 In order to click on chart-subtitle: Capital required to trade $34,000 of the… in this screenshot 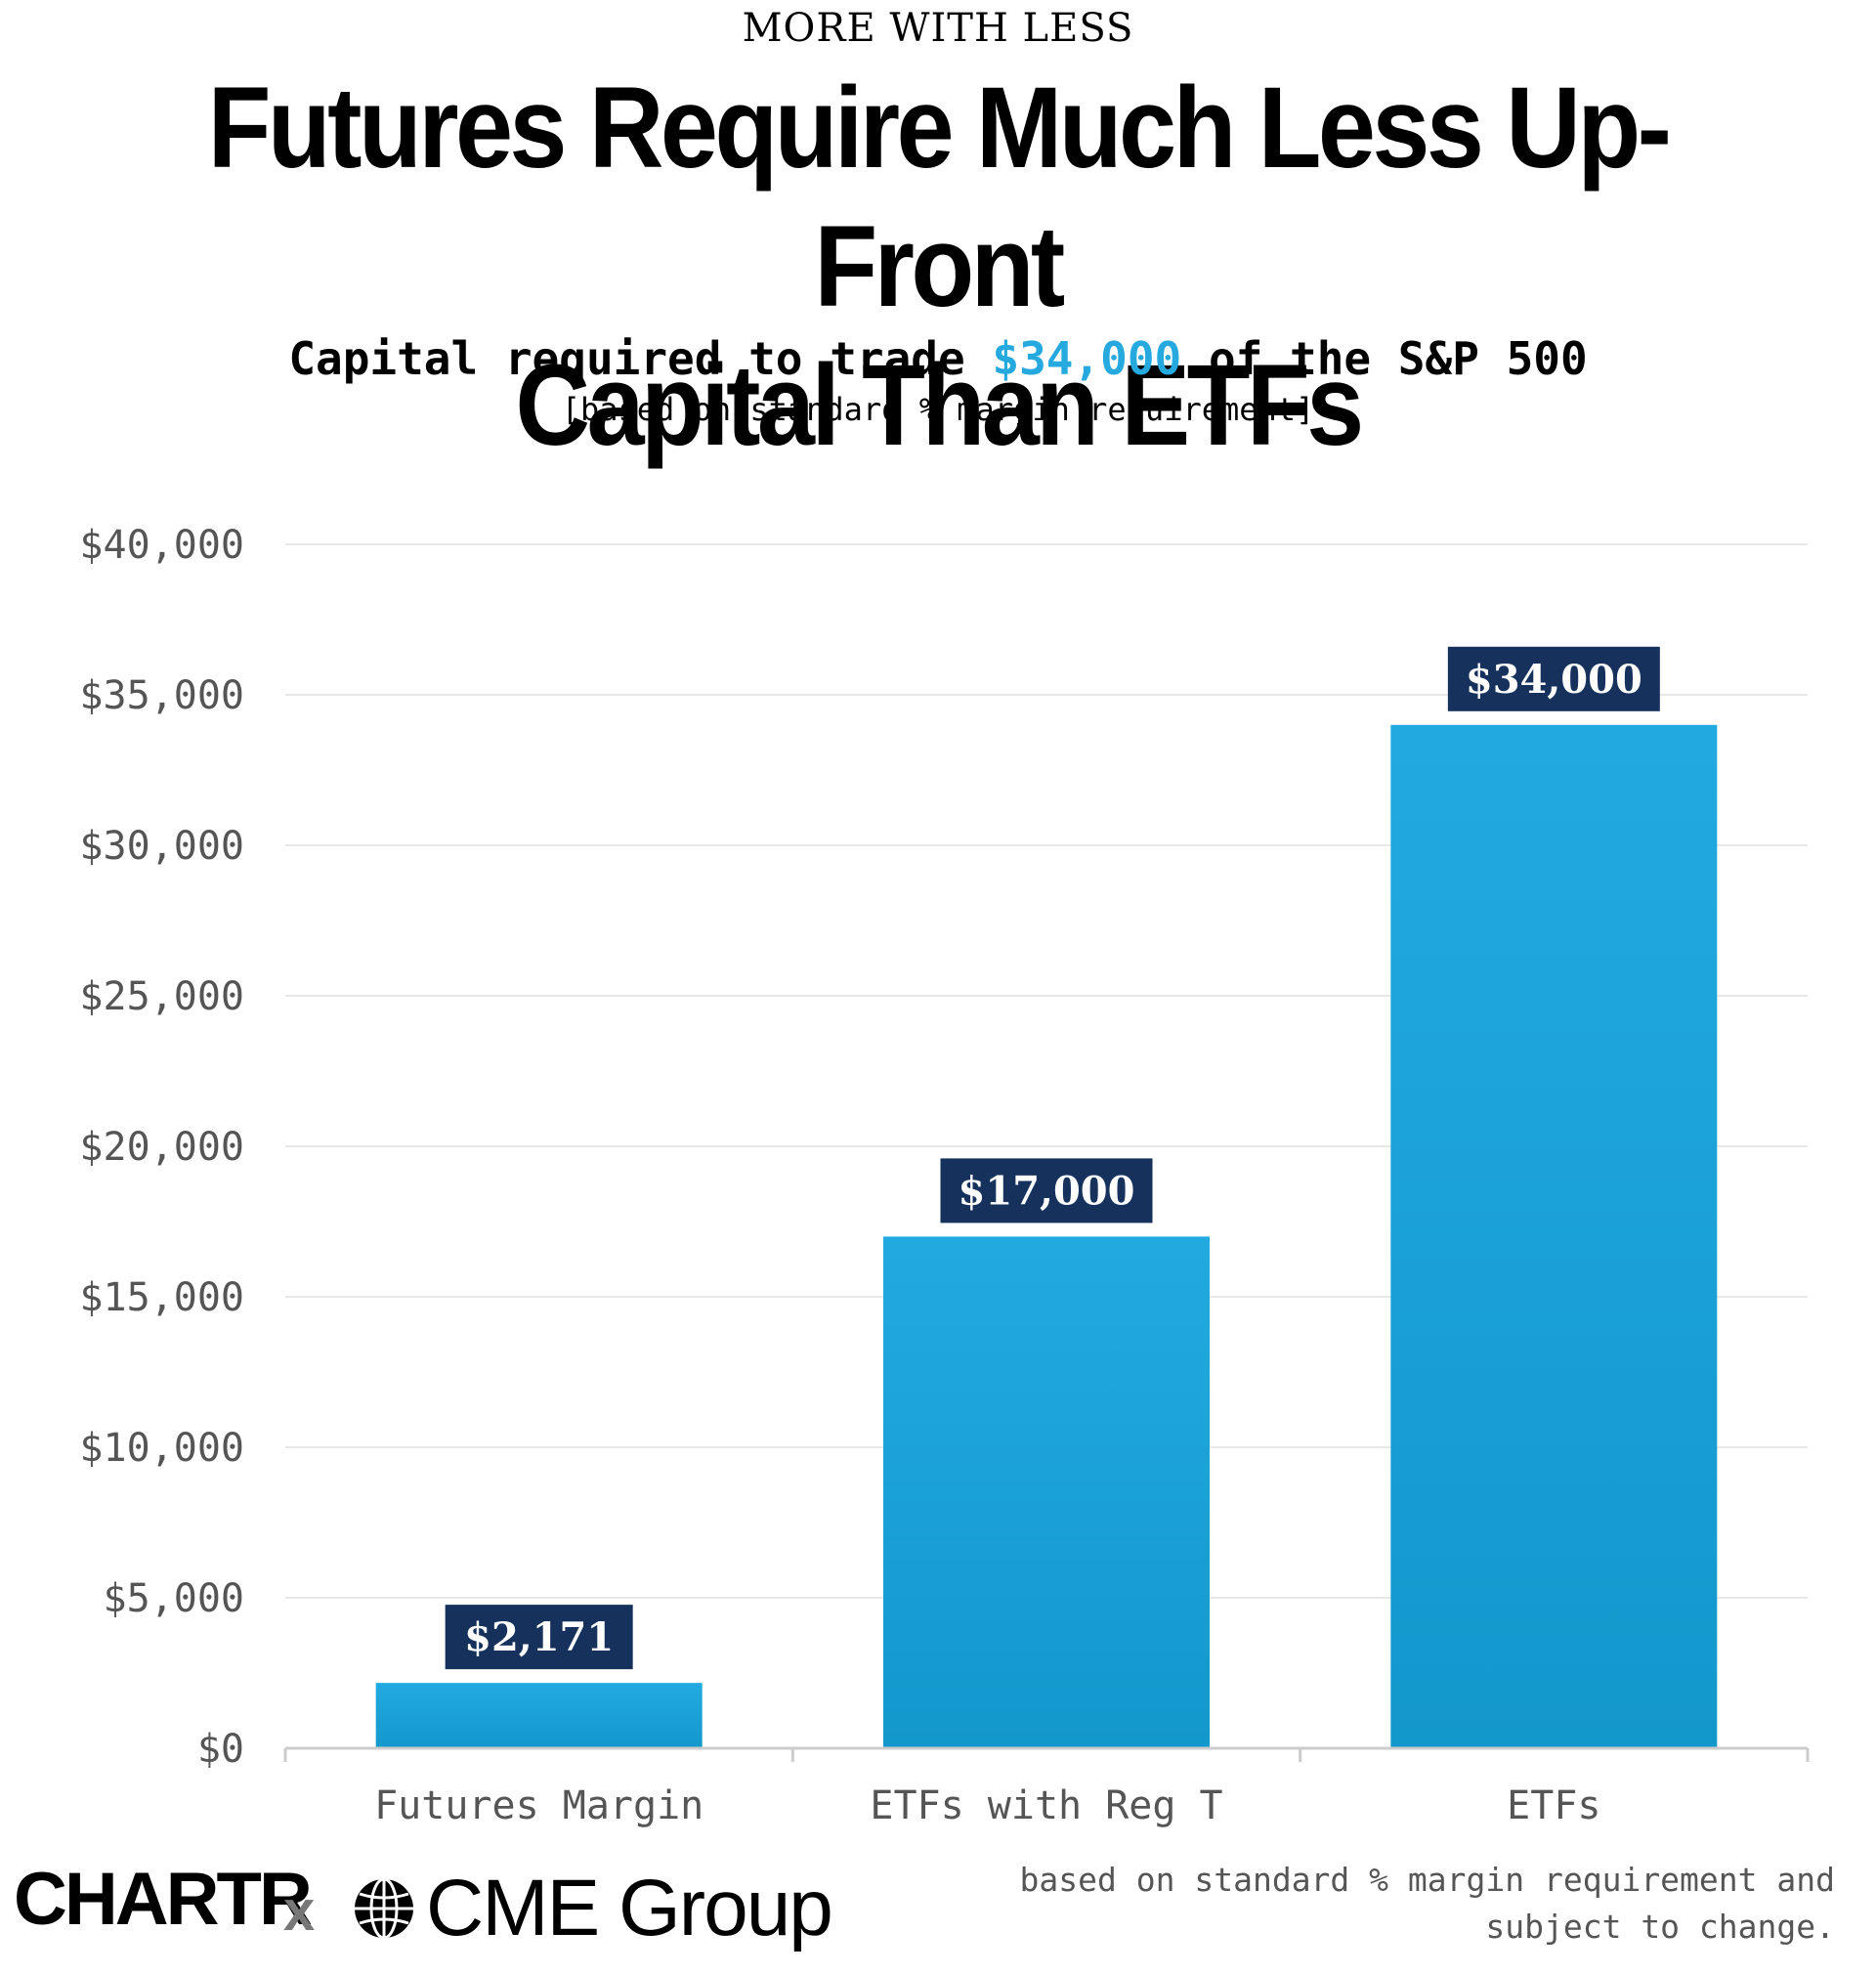, I will do `click(938, 358)`.